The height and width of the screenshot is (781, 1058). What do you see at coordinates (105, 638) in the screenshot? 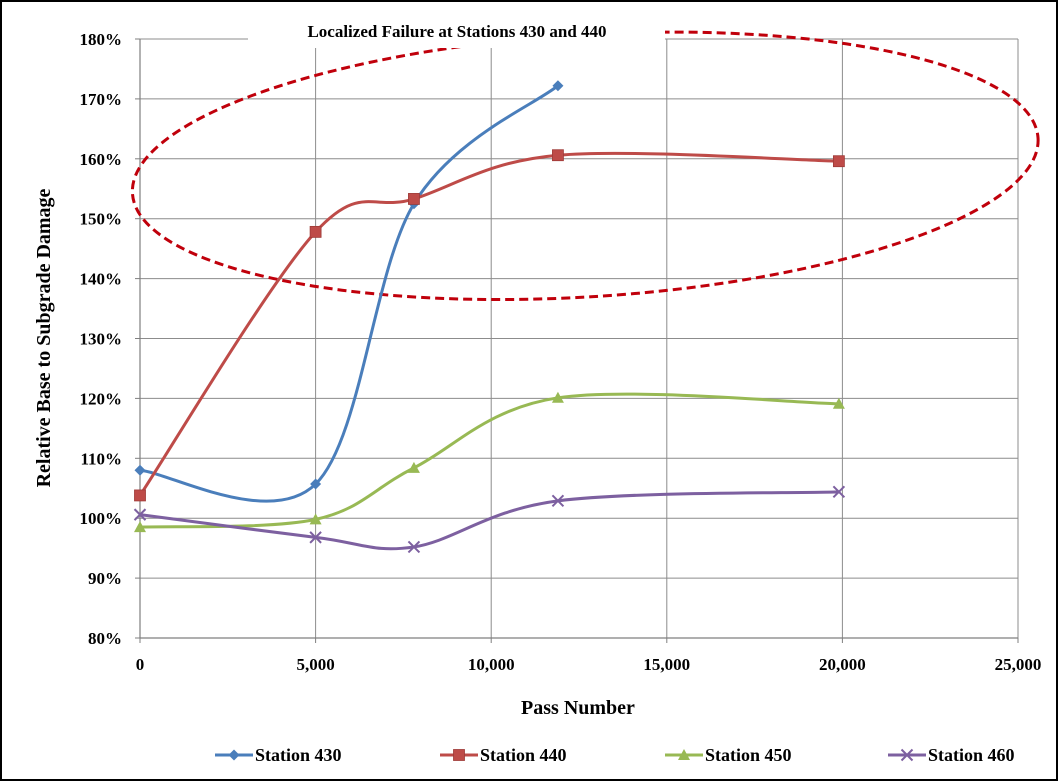
I see `y-tick-label-0: 80%` at bounding box center [105, 638].